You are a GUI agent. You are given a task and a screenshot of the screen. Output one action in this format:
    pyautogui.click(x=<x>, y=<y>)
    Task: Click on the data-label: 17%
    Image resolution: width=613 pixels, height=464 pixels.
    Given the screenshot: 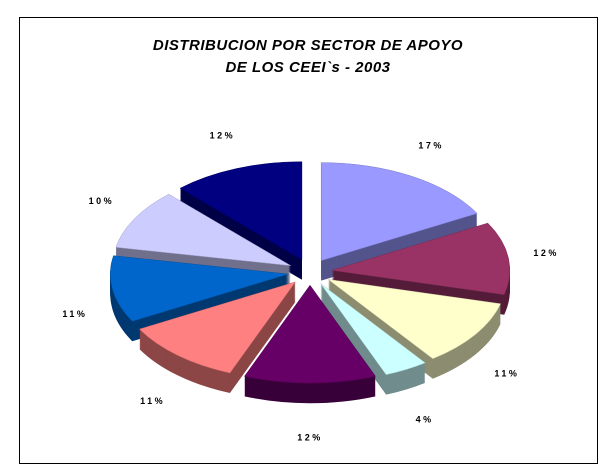 What is the action you would take?
    pyautogui.click(x=431, y=146)
    